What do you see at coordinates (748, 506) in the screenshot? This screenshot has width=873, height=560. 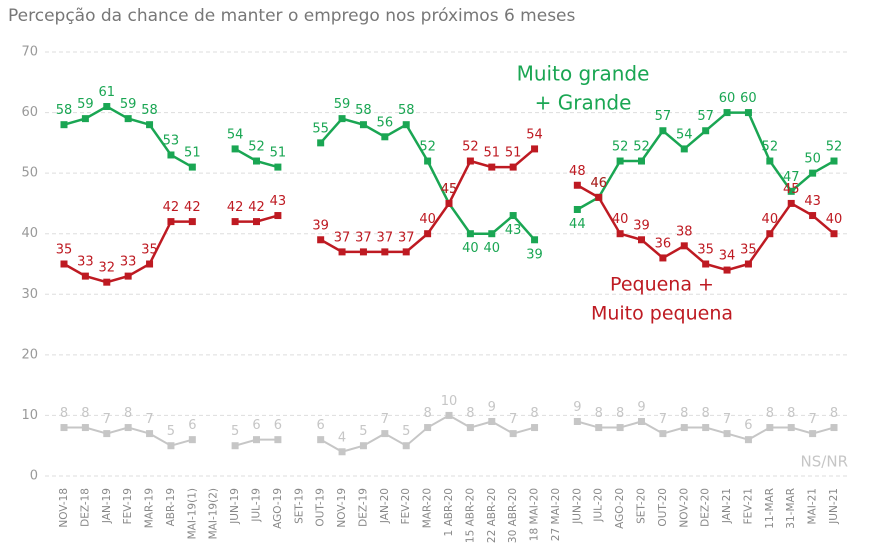 I see `x-tick-label: FEV-21` at bounding box center [748, 506].